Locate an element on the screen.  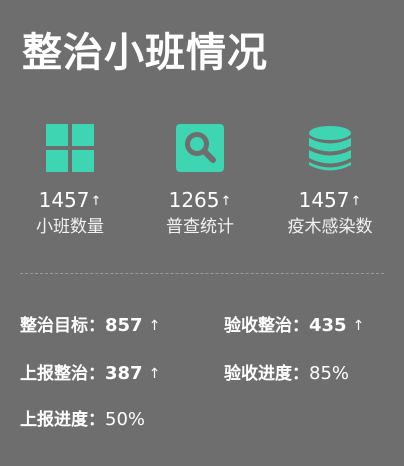
stat-label: 普查统计 is located at coordinates (200, 227).